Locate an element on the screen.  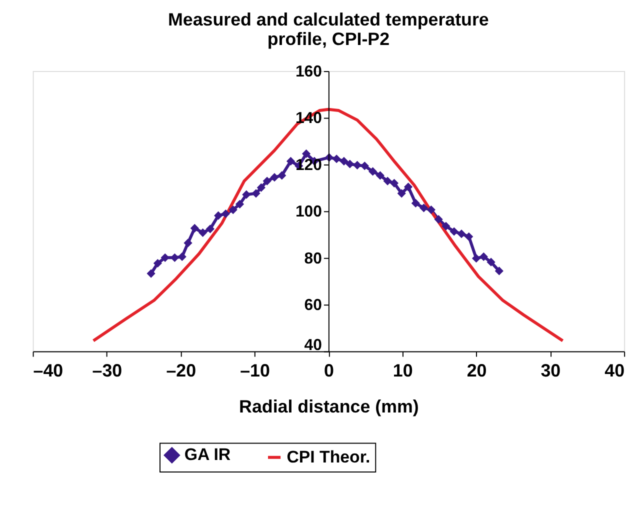
text: profile, CPI-P2 is located at coordinates (328, 39).